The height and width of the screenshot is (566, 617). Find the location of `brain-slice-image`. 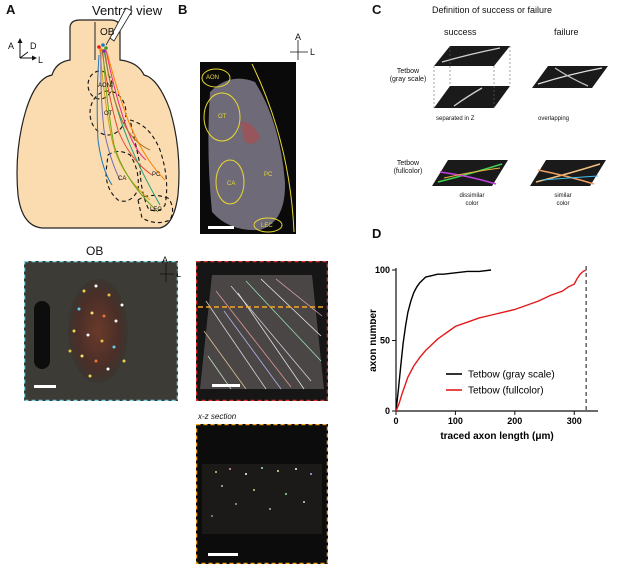

brain-slice-image is located at coordinates (248, 148).